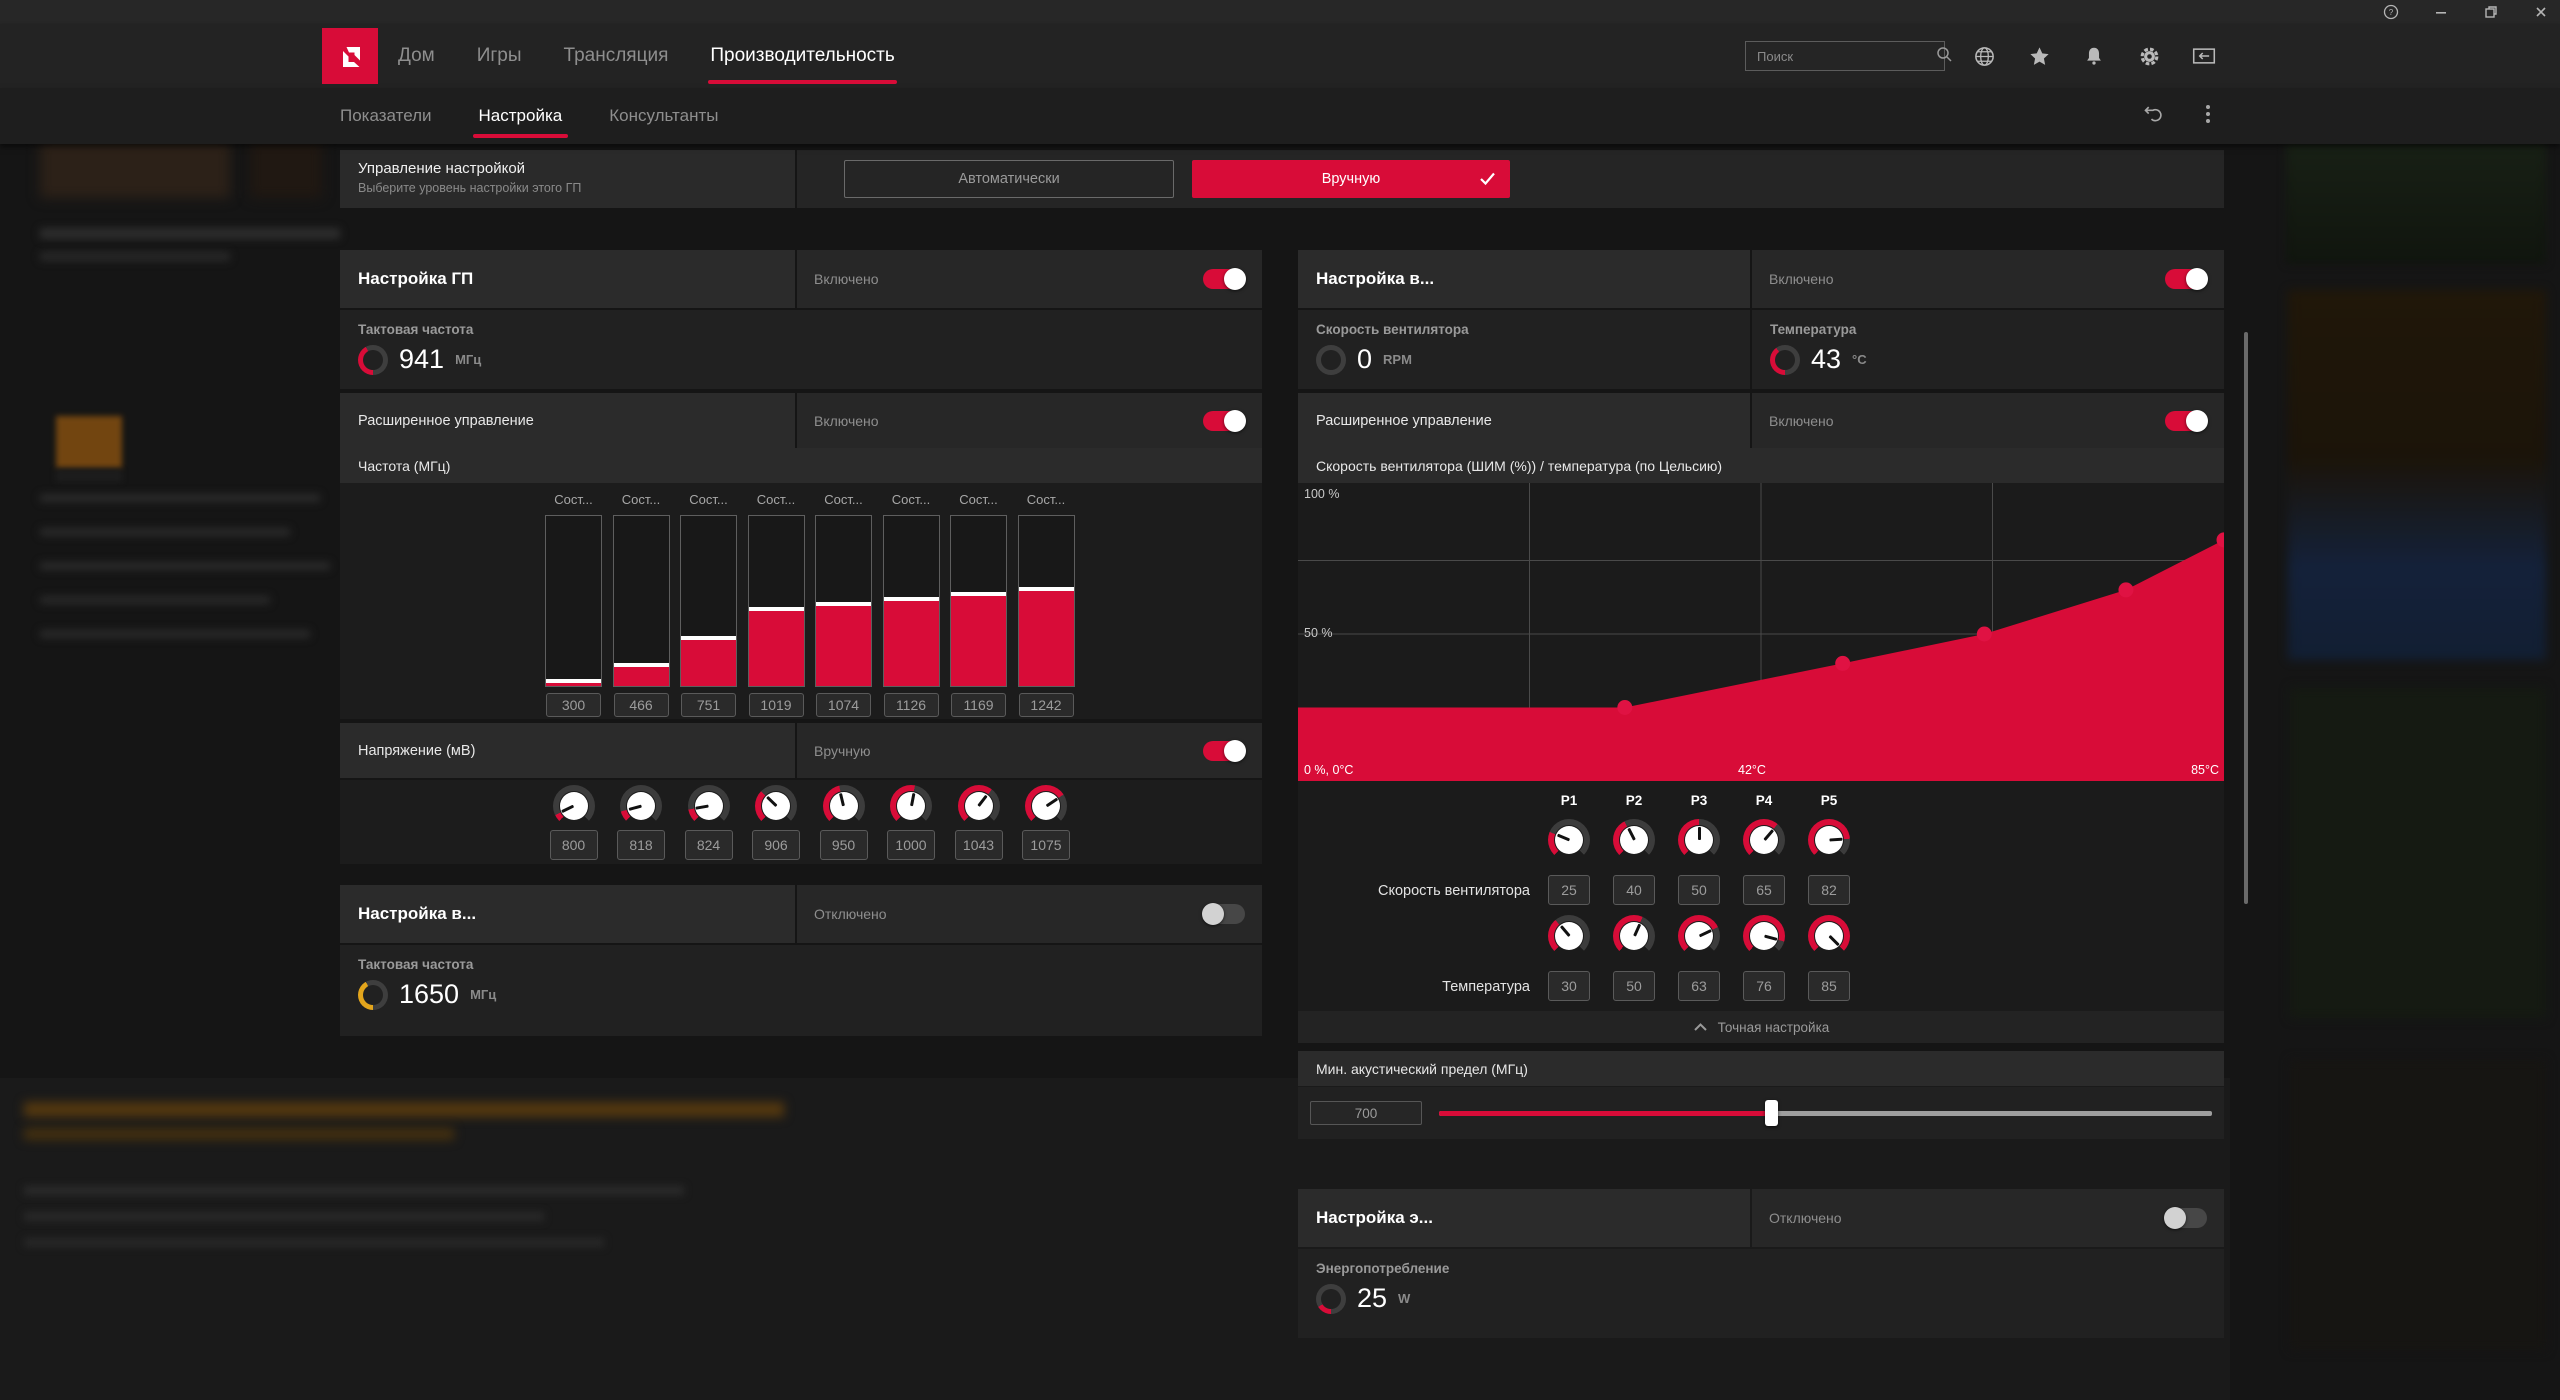 This screenshot has height=1400, width=2560. I want to click on gpu-advanced-toggle, so click(1224, 420).